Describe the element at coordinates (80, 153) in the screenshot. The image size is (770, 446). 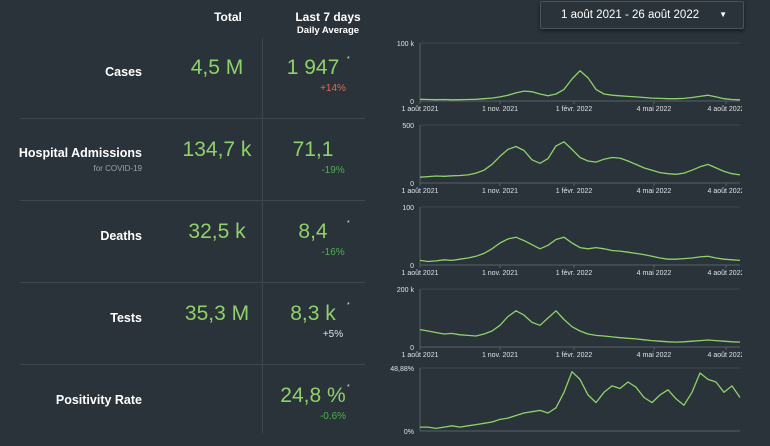
I see `metric-label: Hospital Admissions` at that location.